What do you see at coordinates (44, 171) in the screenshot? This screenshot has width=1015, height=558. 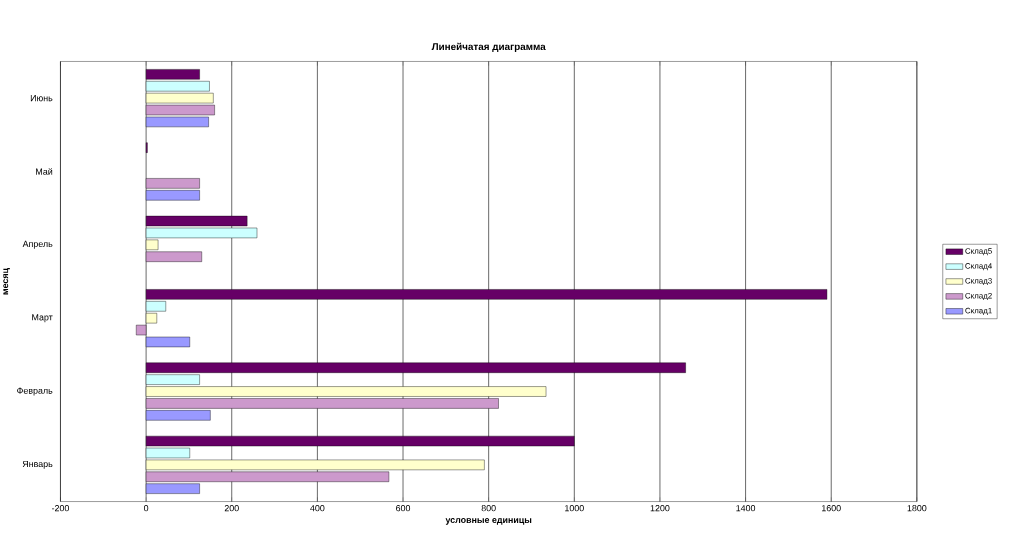 I see `y-tick-label: Май` at bounding box center [44, 171].